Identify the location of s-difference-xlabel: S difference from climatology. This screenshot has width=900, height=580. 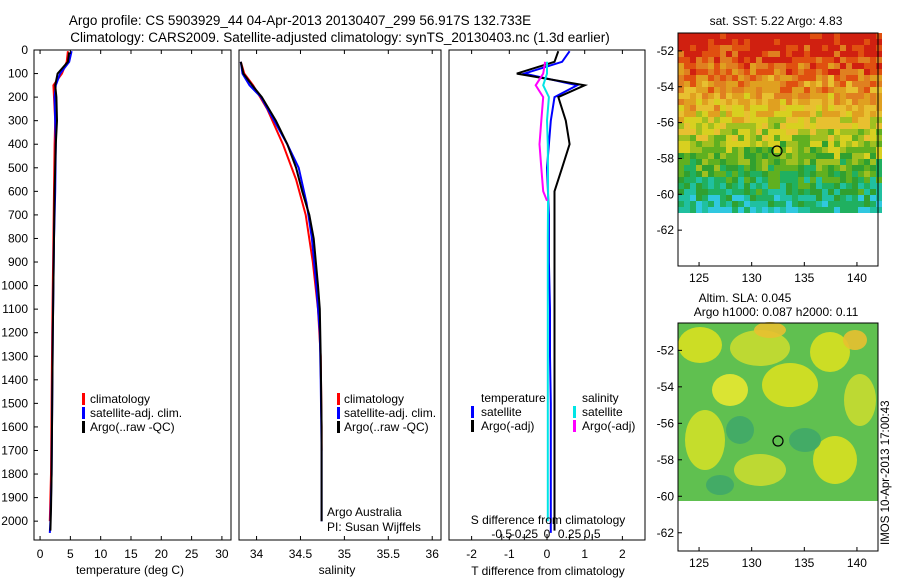
(548, 520).